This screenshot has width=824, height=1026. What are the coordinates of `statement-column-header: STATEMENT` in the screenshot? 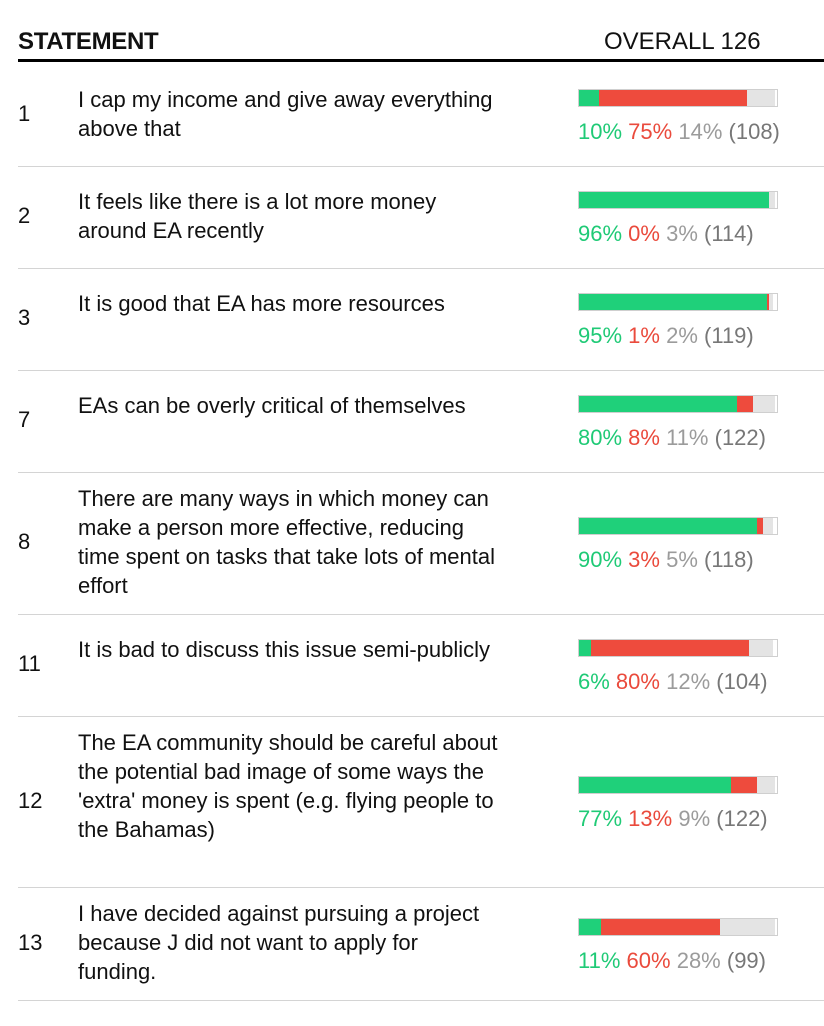 It's located at (88, 41).